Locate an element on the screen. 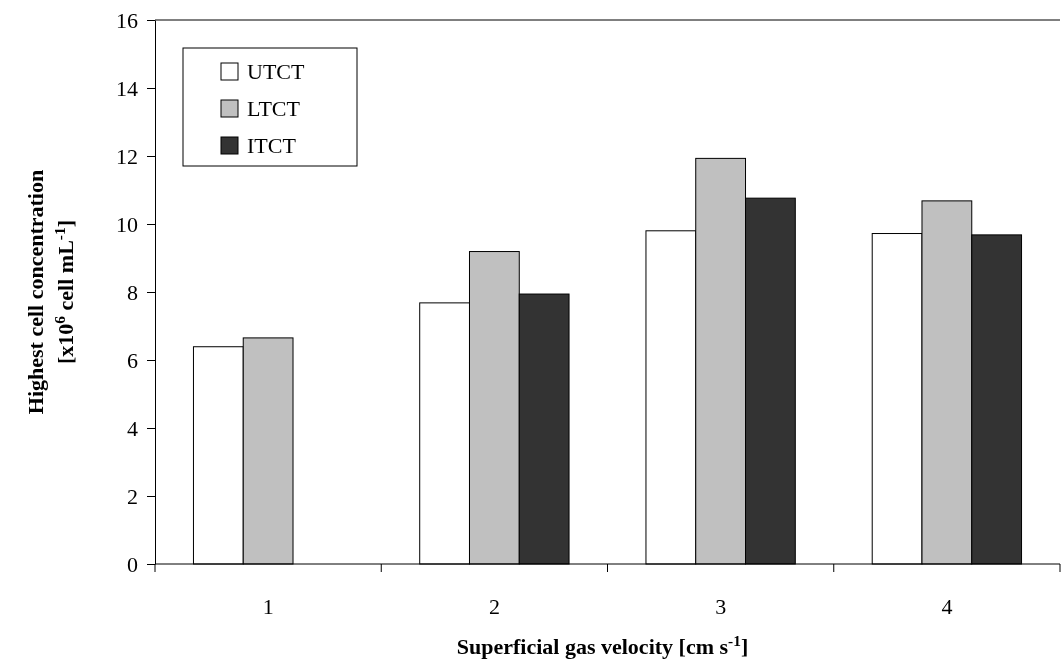  y-tick-label: 6 is located at coordinates (132, 360).